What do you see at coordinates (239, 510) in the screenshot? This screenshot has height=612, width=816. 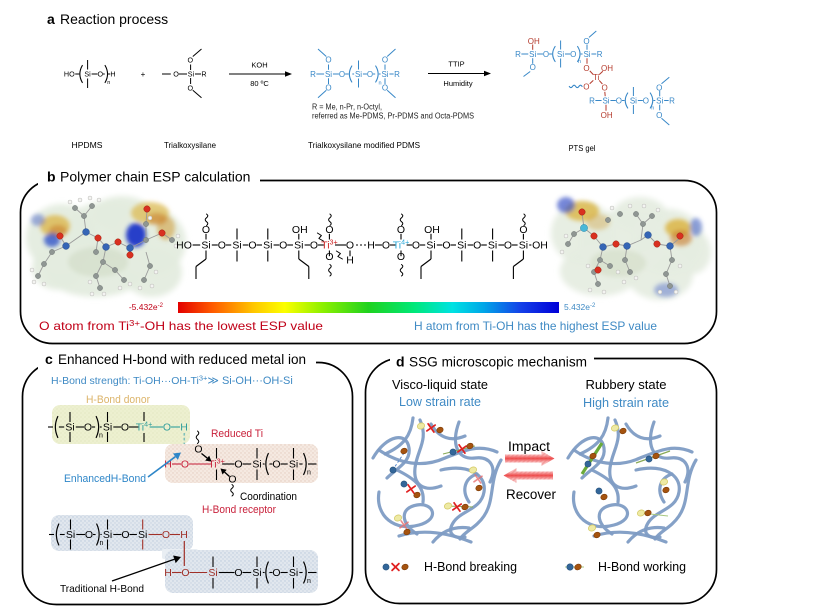 I see `svg-text: H-Bond receptor` at bounding box center [239, 510].